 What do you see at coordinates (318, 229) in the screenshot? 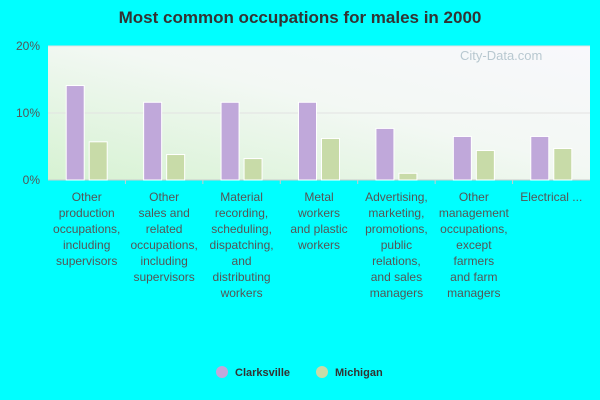
I see `x-category-label-line: and plastic` at bounding box center [318, 229].